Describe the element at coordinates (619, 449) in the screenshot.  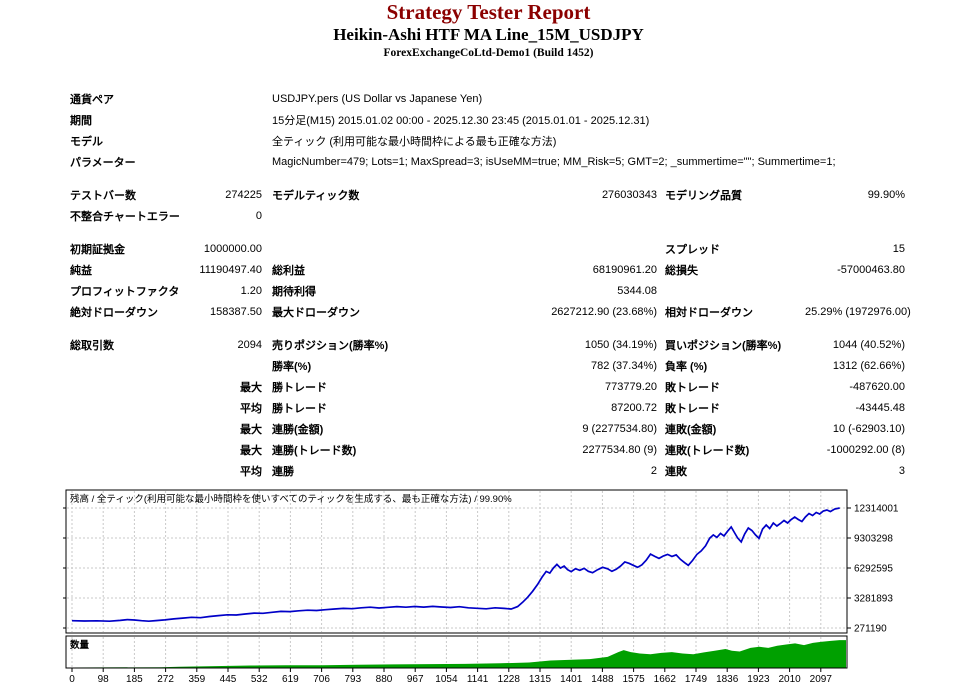
I see `row-value: 2277534.80 (9)` at that location.